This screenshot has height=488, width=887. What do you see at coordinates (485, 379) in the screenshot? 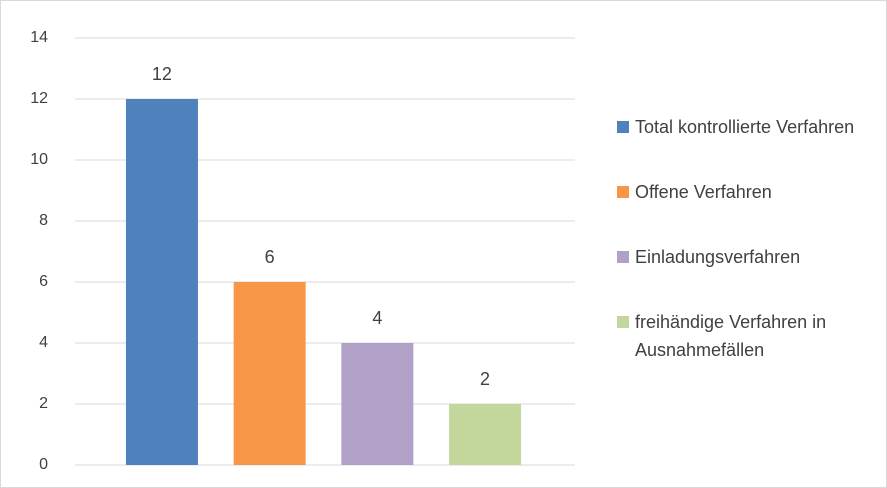
I see `data-label: 2` at bounding box center [485, 379].